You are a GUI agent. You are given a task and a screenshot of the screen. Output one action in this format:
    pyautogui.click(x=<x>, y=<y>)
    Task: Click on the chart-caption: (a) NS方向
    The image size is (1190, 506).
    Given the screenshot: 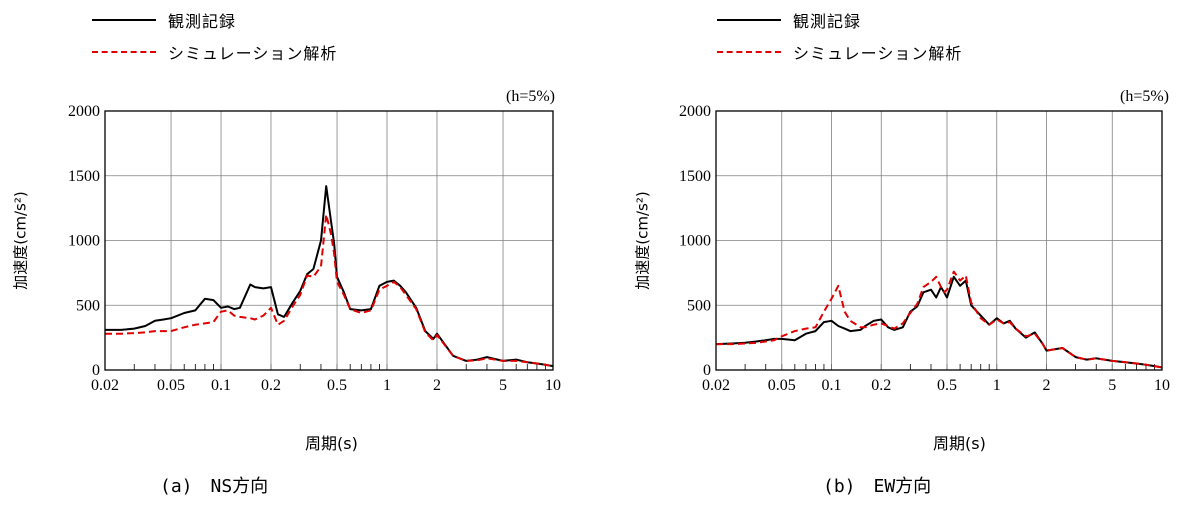 What is the action you would take?
    pyautogui.click(x=214, y=486)
    